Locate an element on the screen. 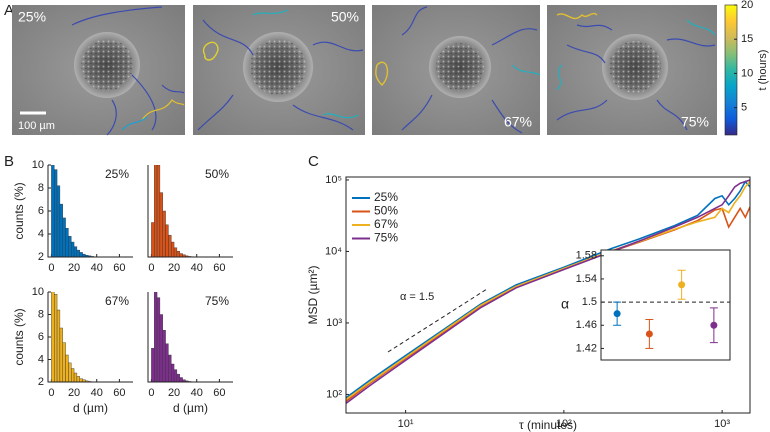 This screenshot has height=432, width=770. colorbar-tick-label: 20 is located at coordinates (747, 5).